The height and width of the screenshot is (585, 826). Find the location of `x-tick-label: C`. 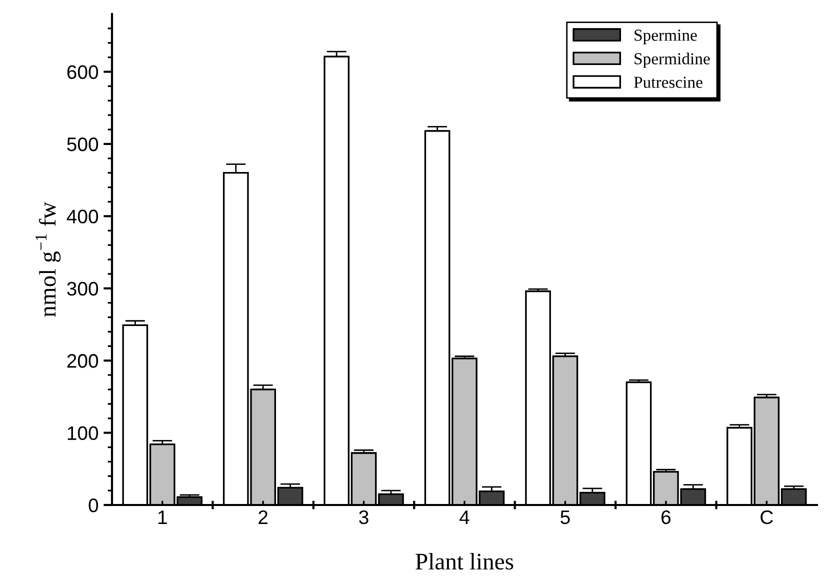

x-tick-label: C is located at coordinates (766, 517).